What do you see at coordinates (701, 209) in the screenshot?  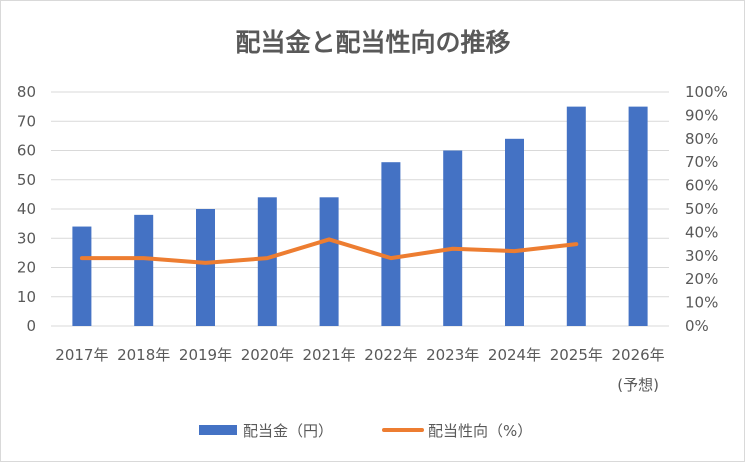 I see `y-tick-label-right: 50%` at bounding box center [701, 209].